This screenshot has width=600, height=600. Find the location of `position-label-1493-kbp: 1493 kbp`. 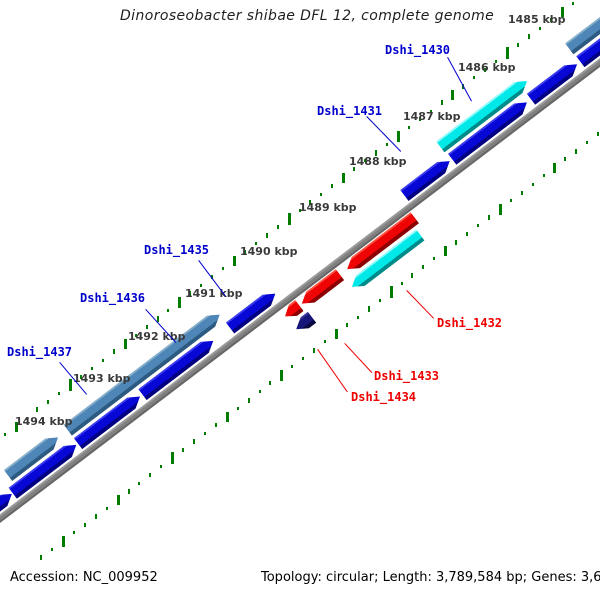

position-label-1493-kbp: 1493 kbp is located at coordinates (102, 378).